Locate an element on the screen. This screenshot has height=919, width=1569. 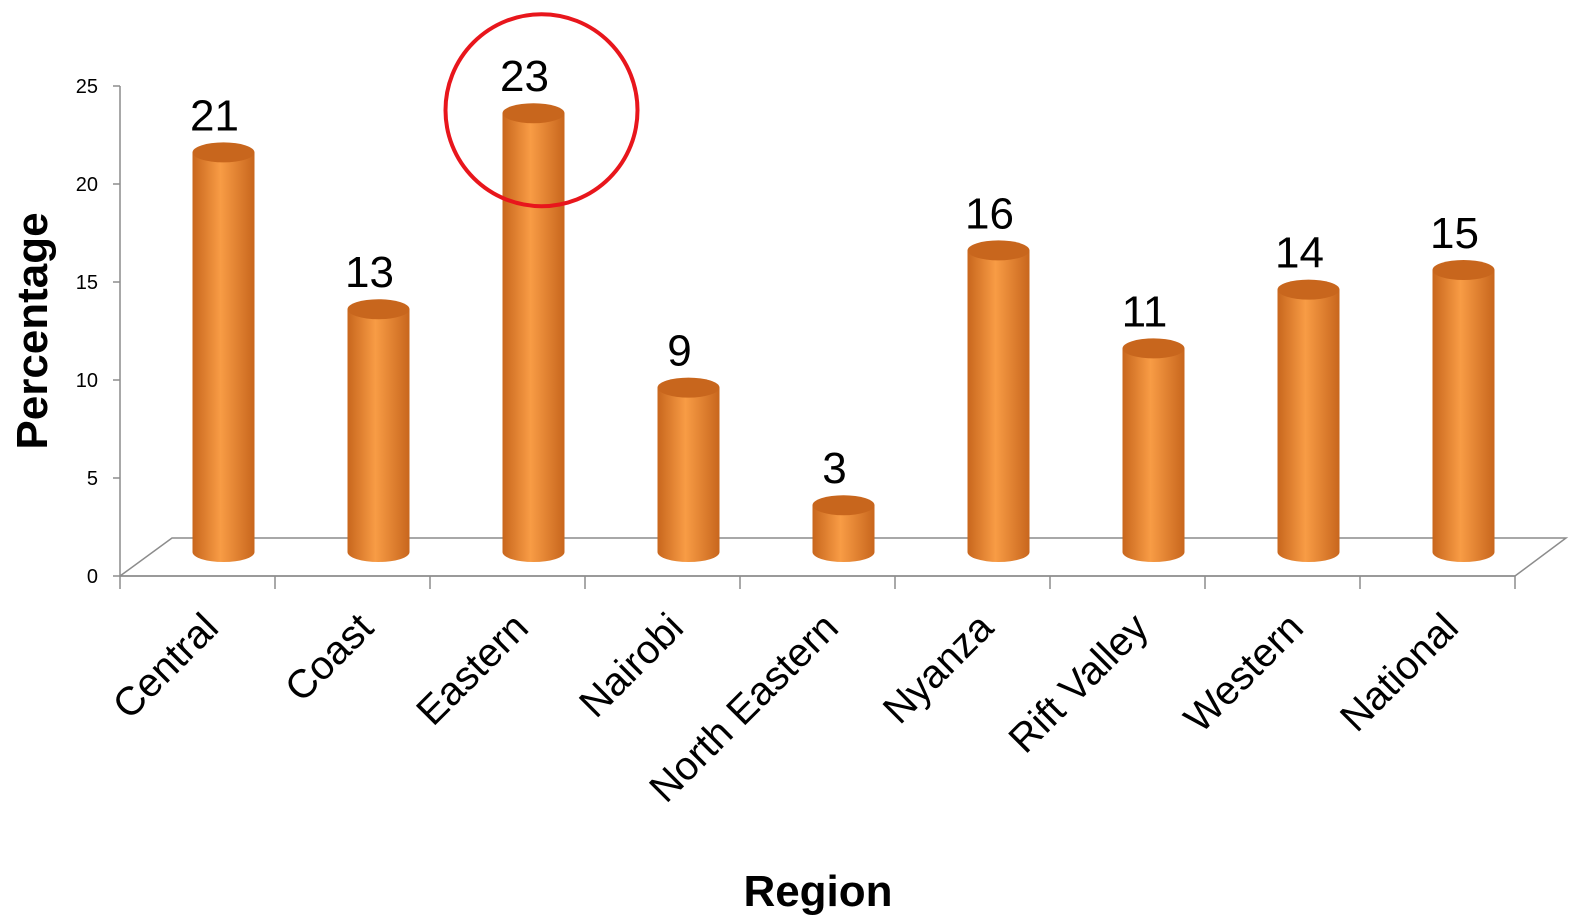
data-label: 3 is located at coordinates (834, 468).